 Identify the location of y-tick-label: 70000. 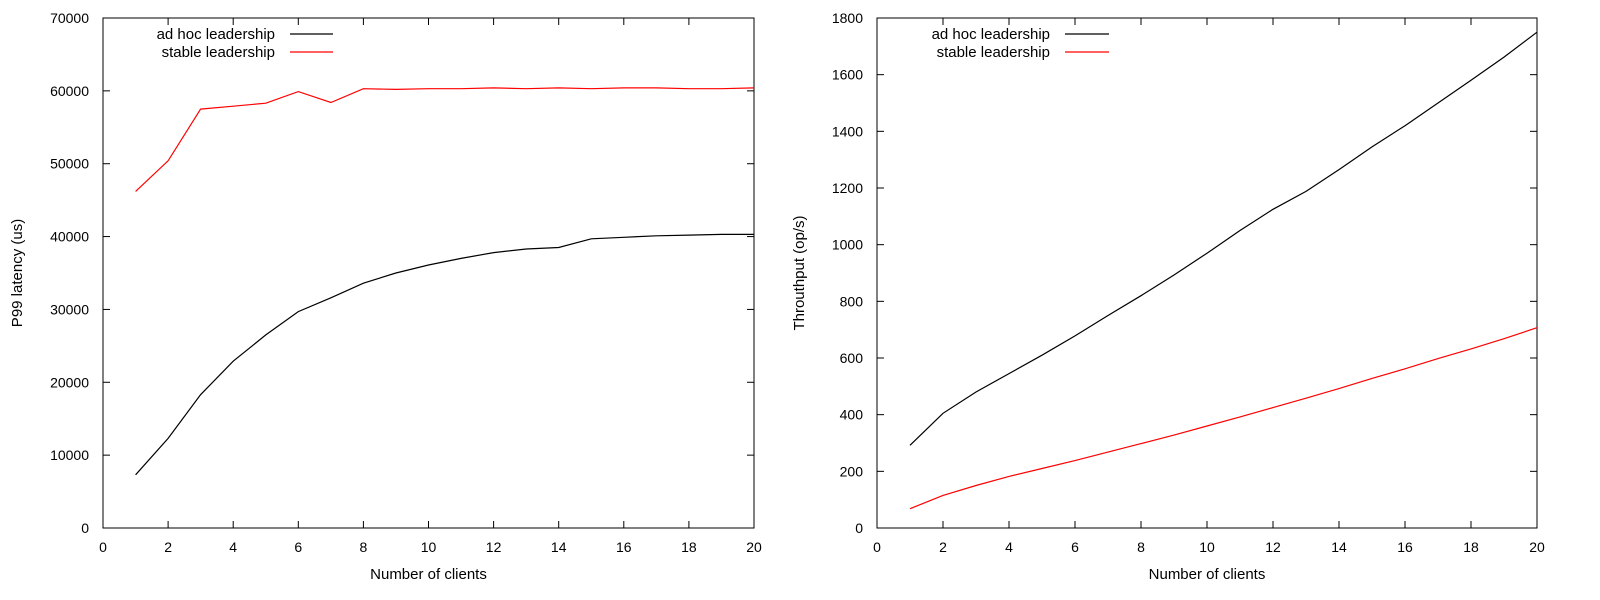
(69, 18).